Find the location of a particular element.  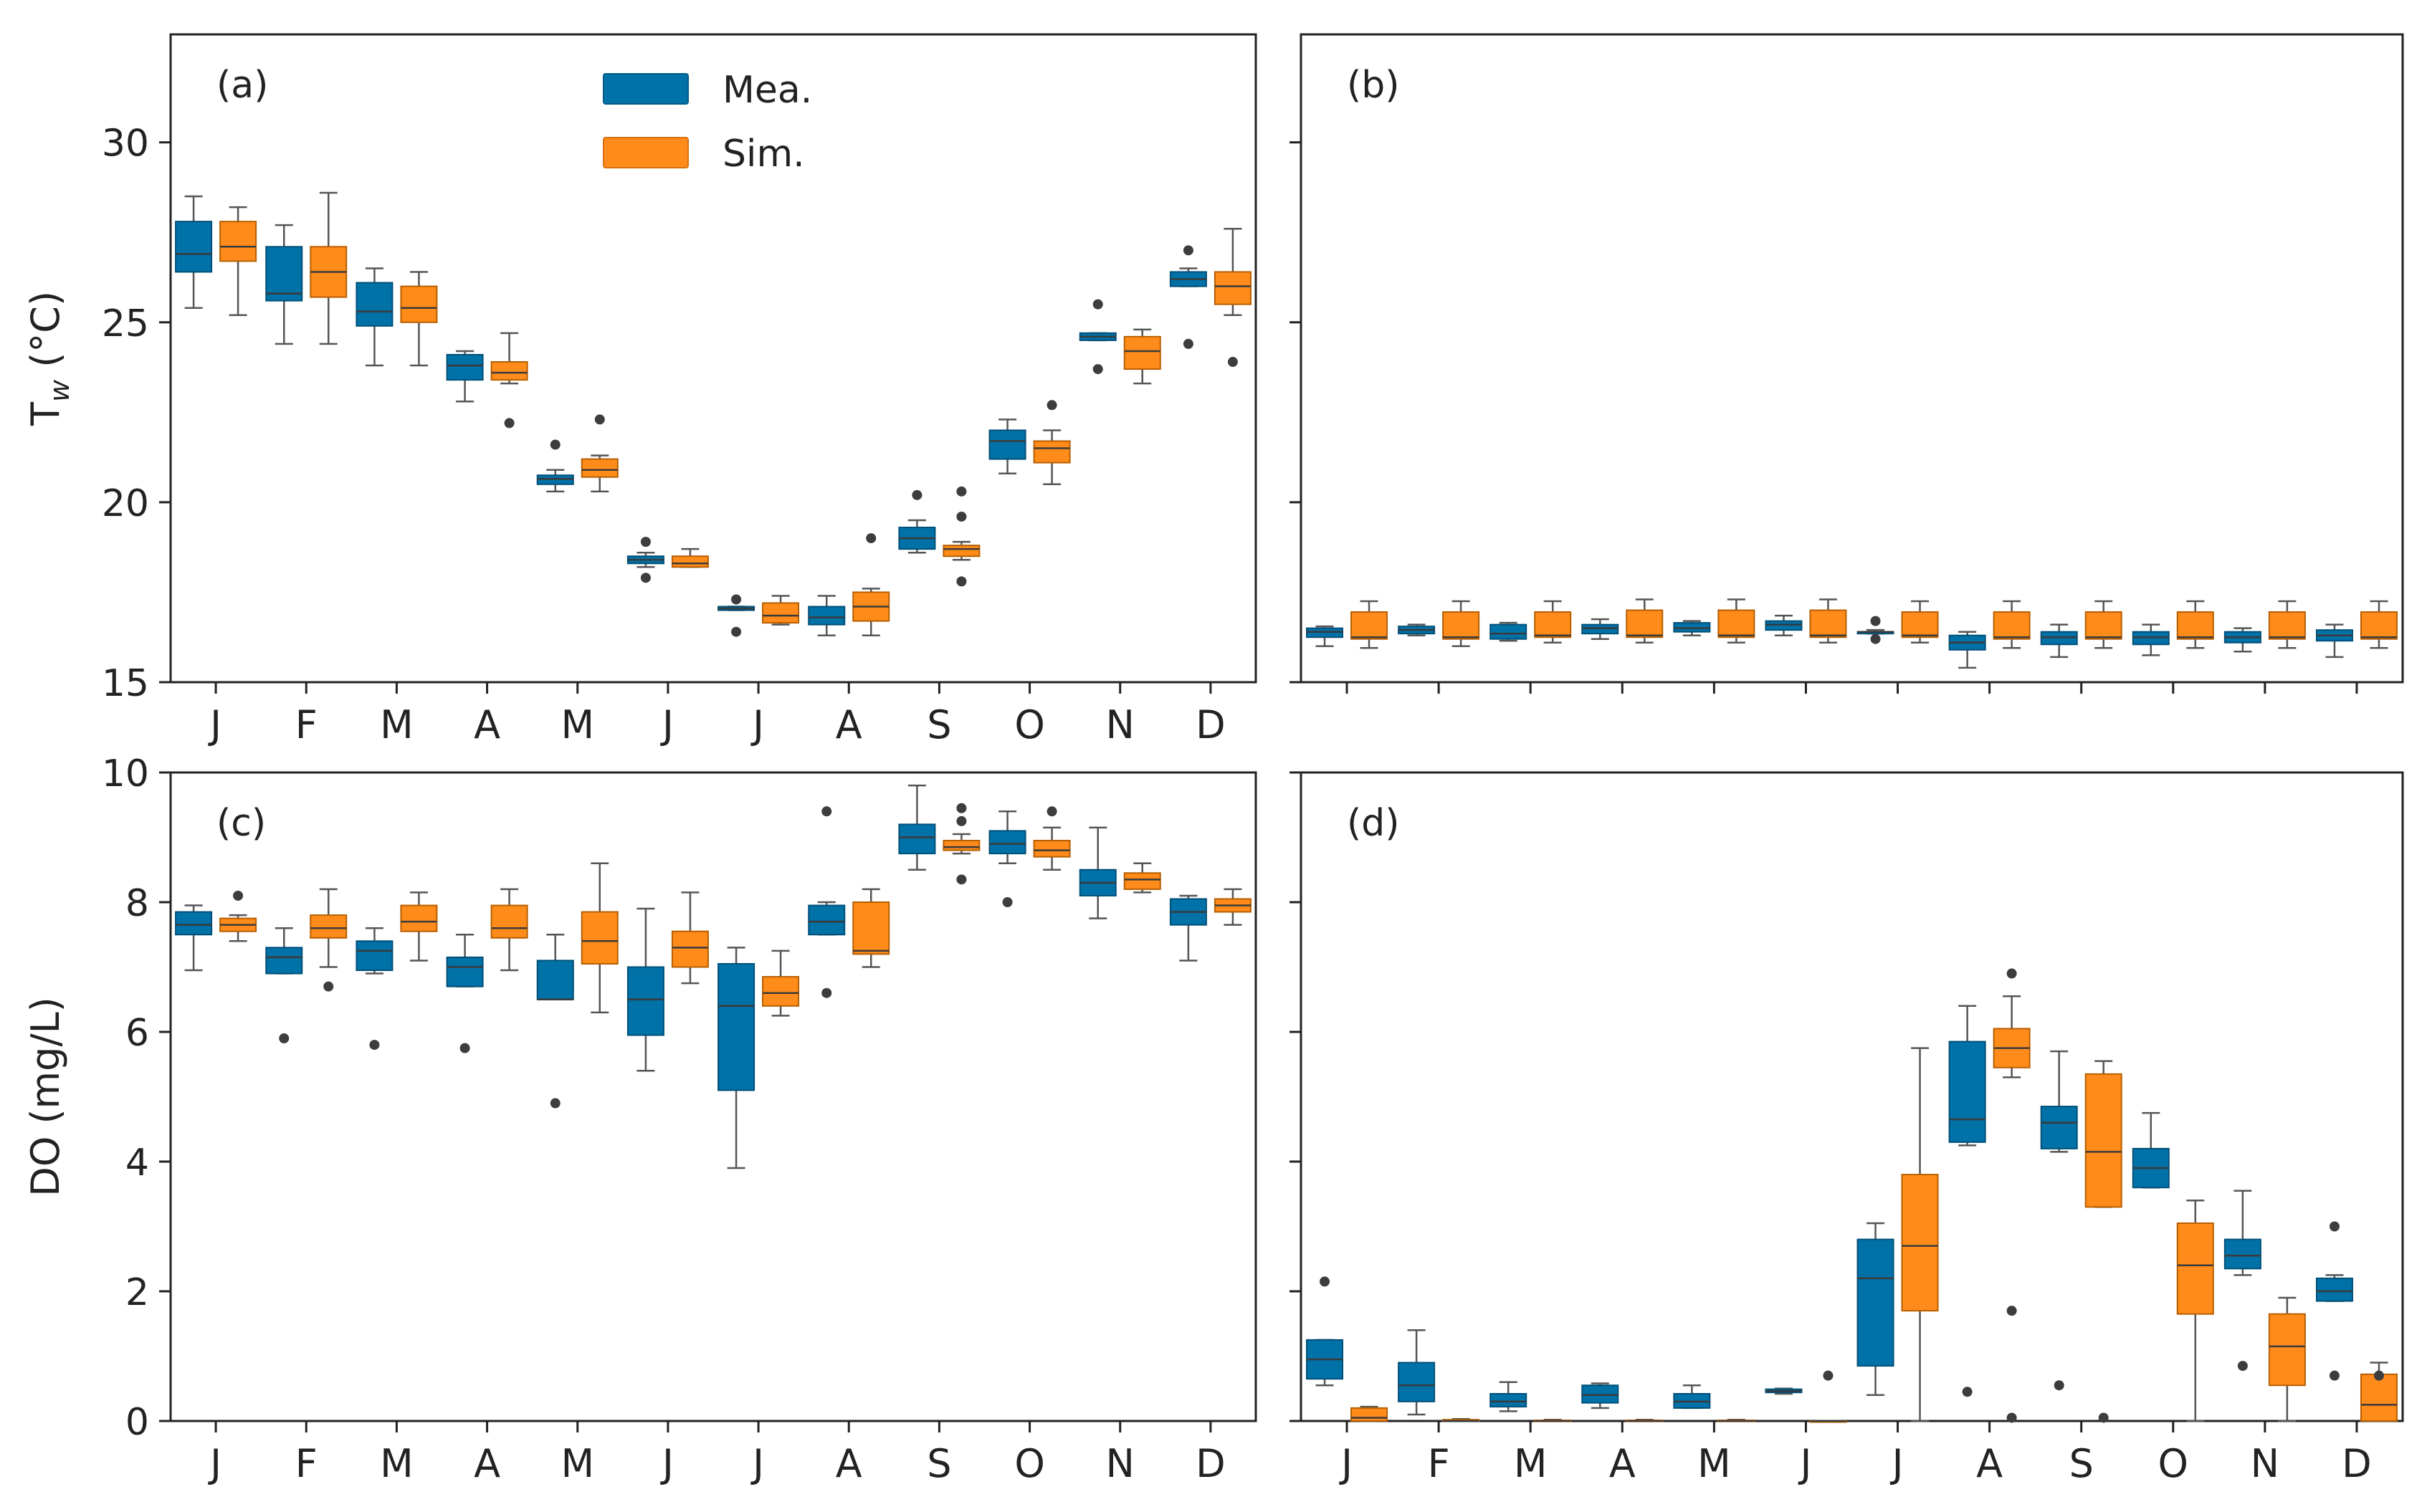

box-simulated-d12 is located at coordinates (1232, 907).